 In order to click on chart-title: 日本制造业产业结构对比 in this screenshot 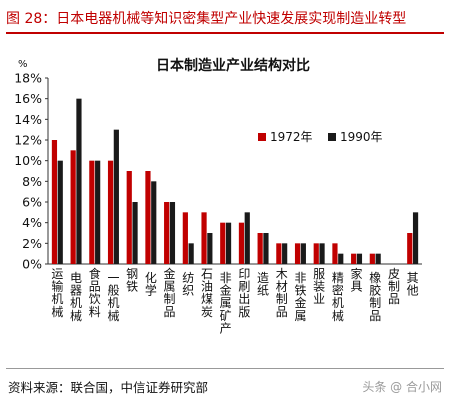, I will do `click(233, 65)`.